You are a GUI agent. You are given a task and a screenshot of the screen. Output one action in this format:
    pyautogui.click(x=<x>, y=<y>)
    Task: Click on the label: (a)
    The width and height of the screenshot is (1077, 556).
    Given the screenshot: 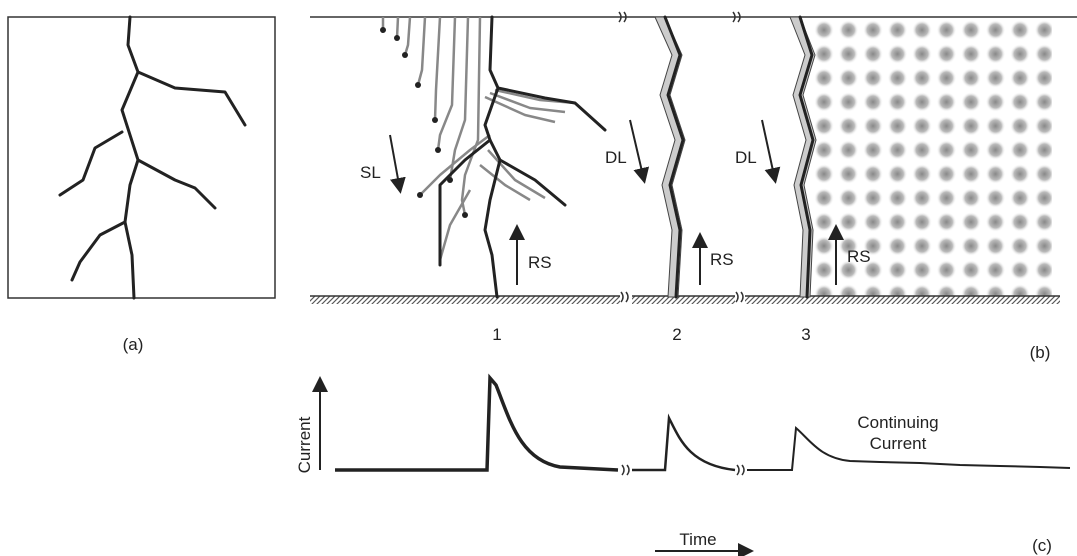 What is the action you would take?
    pyautogui.click(x=133, y=344)
    